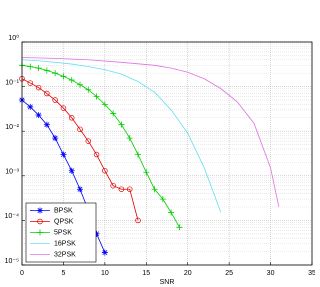  Describe the element at coordinates (12, 127) in the screenshot. I see `y-tick-label: 10⁻²` at that location.